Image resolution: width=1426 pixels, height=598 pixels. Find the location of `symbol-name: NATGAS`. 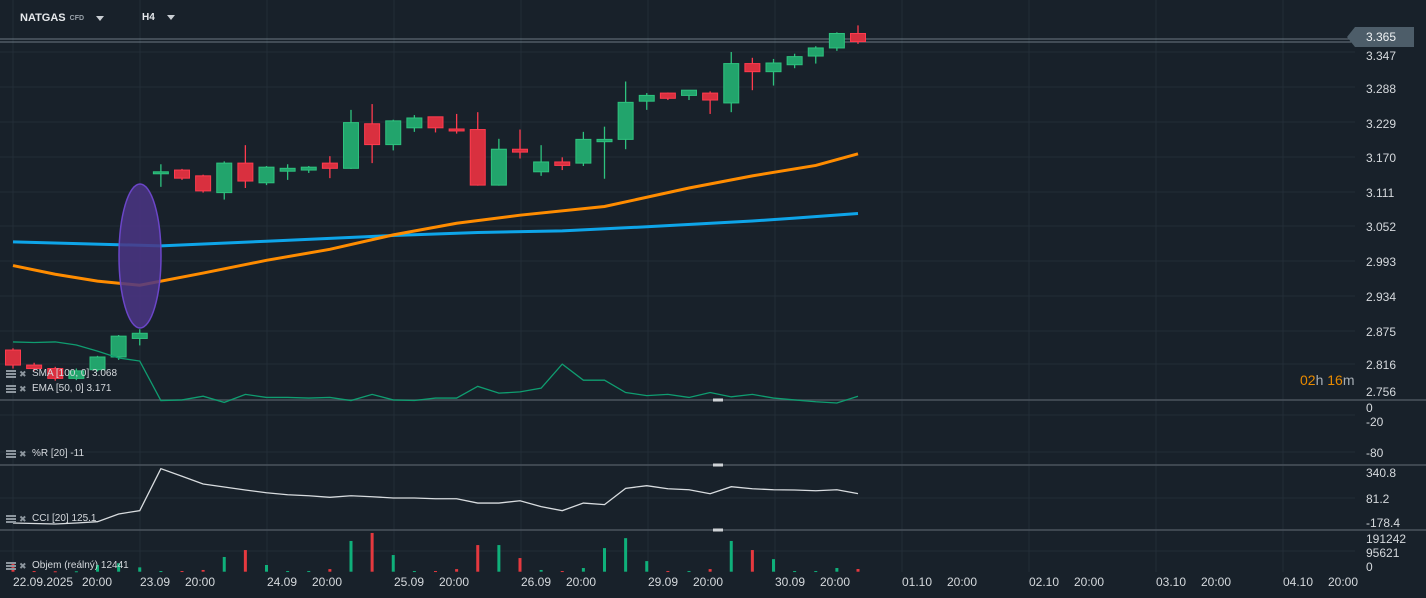

symbol-name: NATGAS is located at coordinates (43, 18).